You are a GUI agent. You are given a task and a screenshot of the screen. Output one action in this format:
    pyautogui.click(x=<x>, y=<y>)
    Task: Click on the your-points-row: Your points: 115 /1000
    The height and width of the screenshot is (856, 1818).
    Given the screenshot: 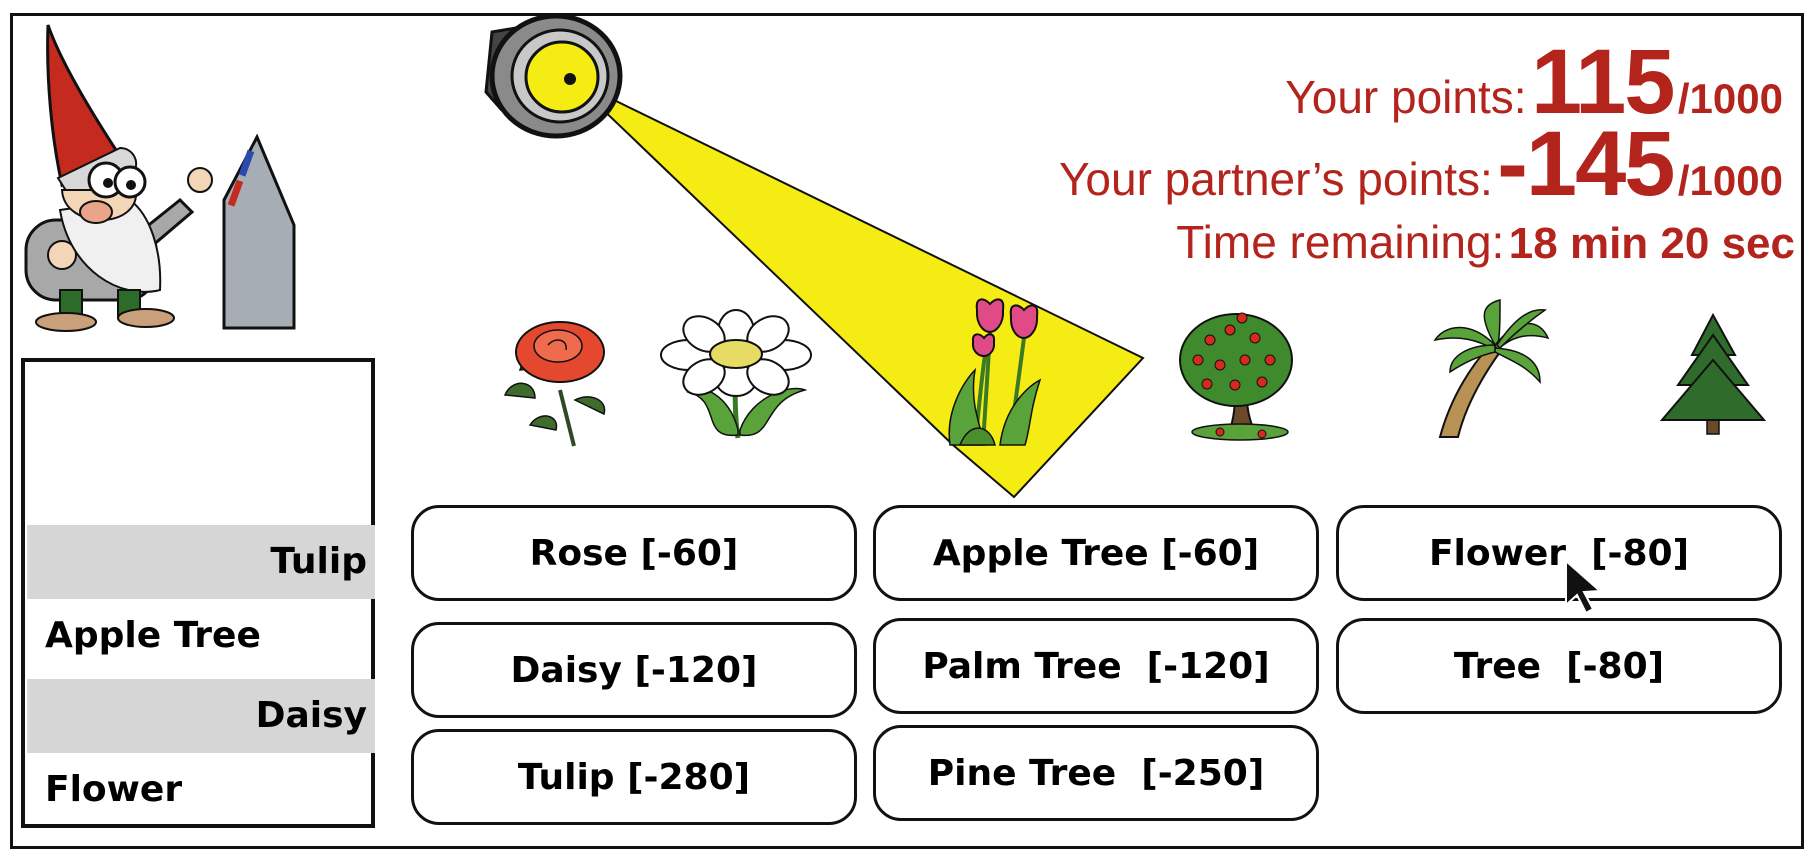 What is the action you would take?
    pyautogui.click(x=1534, y=82)
    